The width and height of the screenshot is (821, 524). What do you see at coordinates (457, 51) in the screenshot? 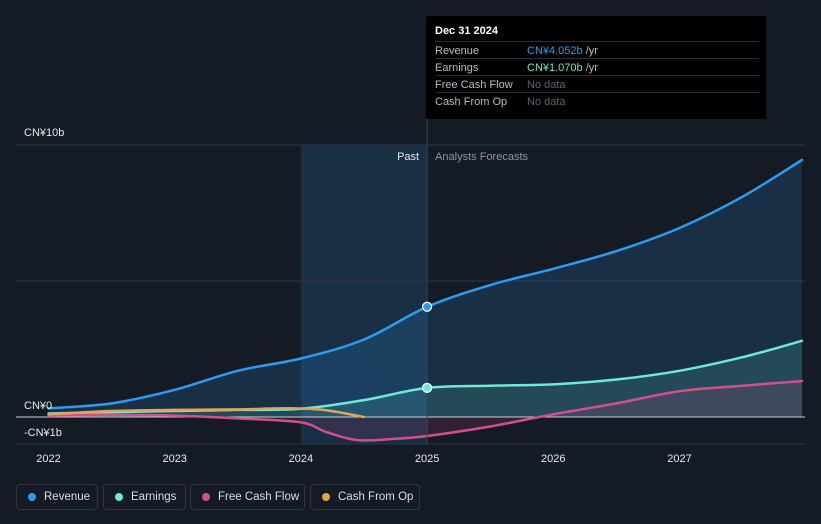
I see `tooltip-label: Revenue` at bounding box center [457, 51].